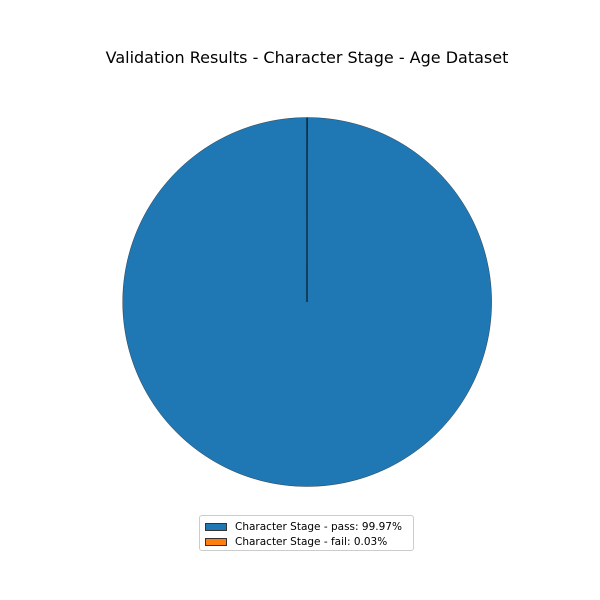  Describe the element at coordinates (216, 541) in the screenshot. I see `legend-swatch-fail` at that location.